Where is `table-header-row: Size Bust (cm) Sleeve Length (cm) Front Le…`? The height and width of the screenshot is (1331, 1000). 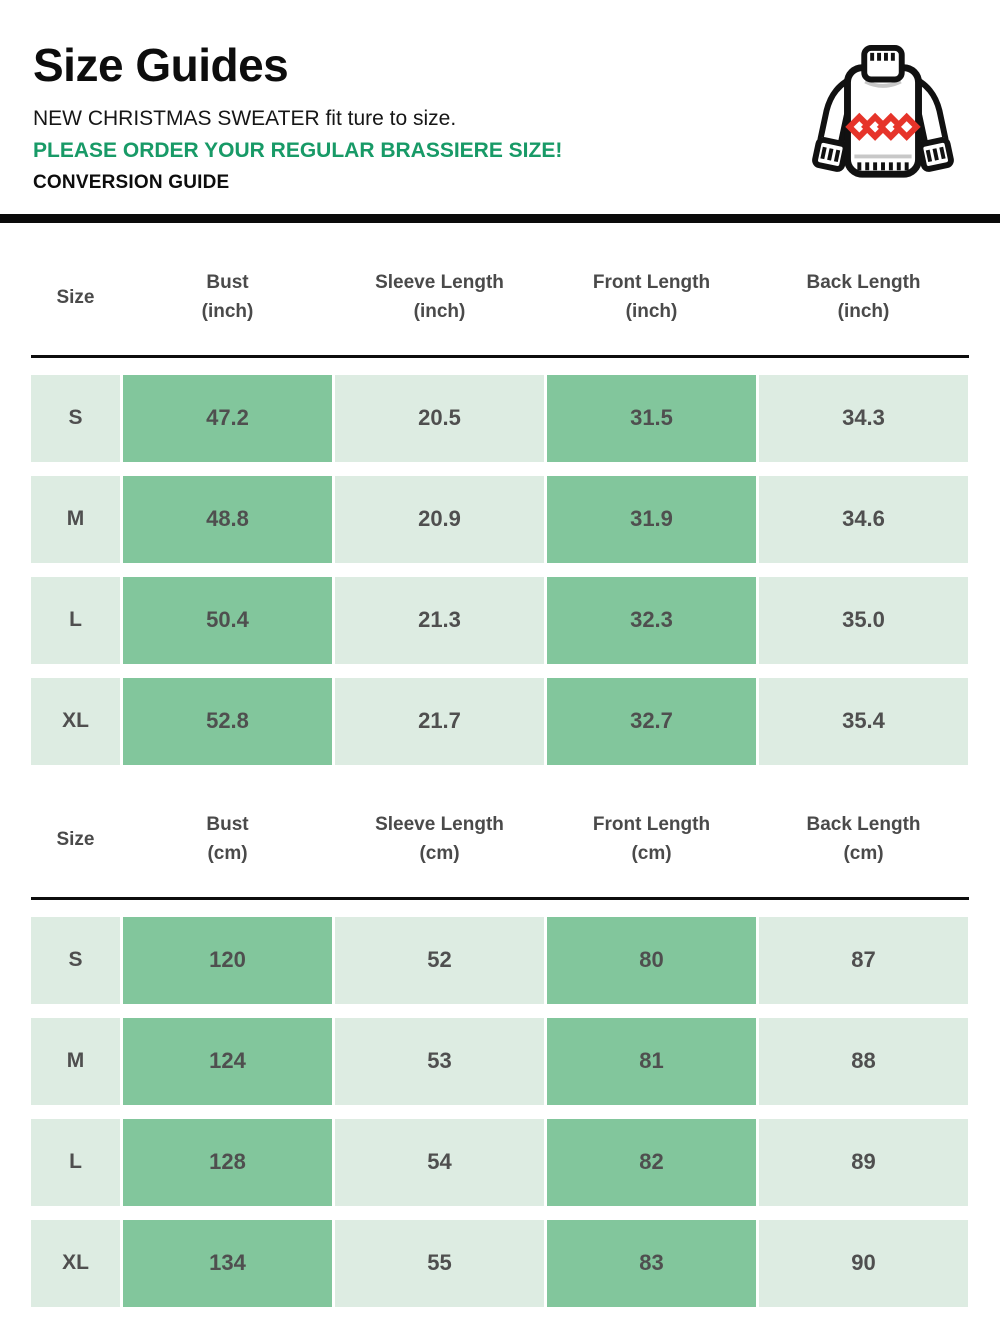 table-header-row: Size Bust (cm) Sleeve Length (cm) Front Le… is located at coordinates (500, 831).